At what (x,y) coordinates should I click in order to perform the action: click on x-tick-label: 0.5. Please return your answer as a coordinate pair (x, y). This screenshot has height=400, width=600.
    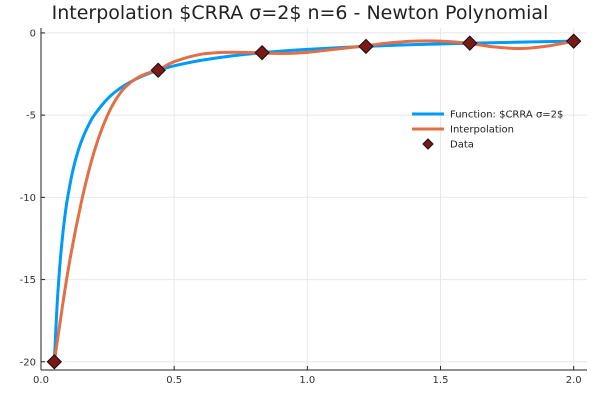
    Looking at the image, I should click on (174, 380).